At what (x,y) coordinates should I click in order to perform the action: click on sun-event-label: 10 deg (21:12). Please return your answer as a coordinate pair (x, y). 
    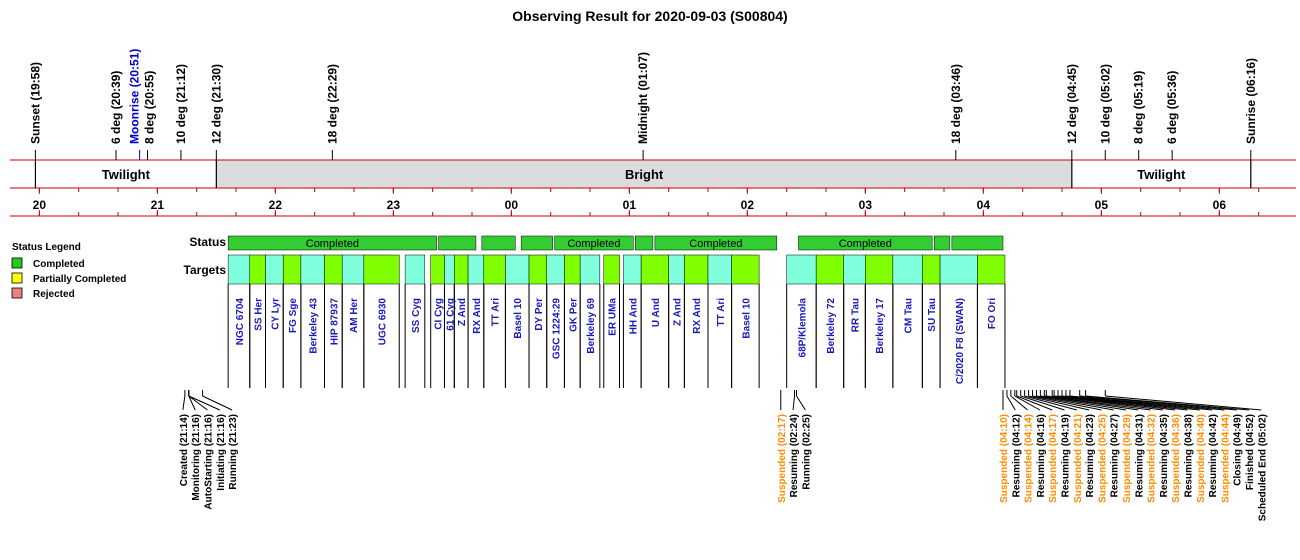
    Looking at the image, I should click on (181, 104).